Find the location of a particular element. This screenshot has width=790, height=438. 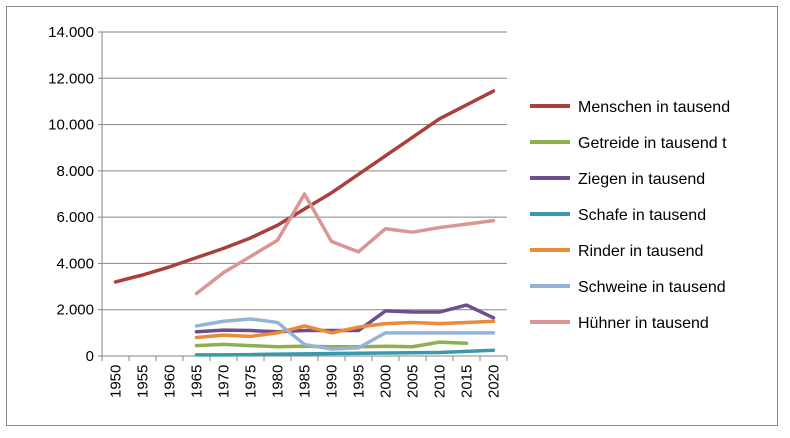

y-tick-label: 4.000 is located at coordinates (75, 263).